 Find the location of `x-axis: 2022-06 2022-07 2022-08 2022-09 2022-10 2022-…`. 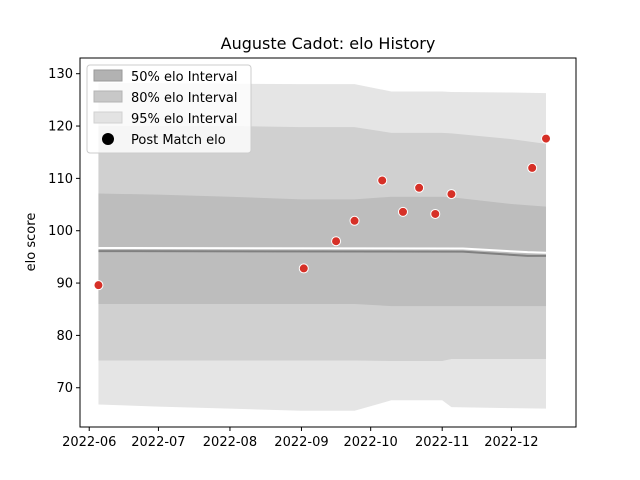

x-axis: 2022-06 2022-07 2022-08 2022-09 2022-10 2022-… is located at coordinates (300, 438).